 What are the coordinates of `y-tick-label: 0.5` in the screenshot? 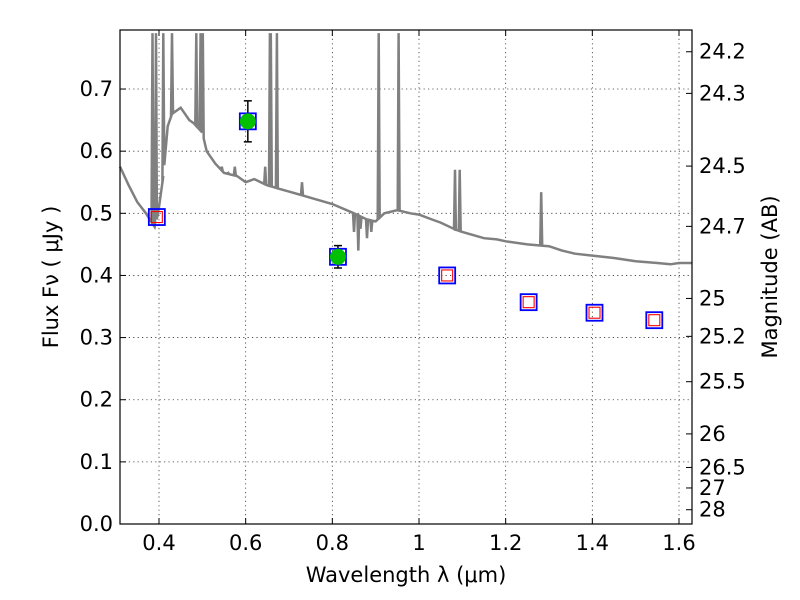 It's located at (96, 213).